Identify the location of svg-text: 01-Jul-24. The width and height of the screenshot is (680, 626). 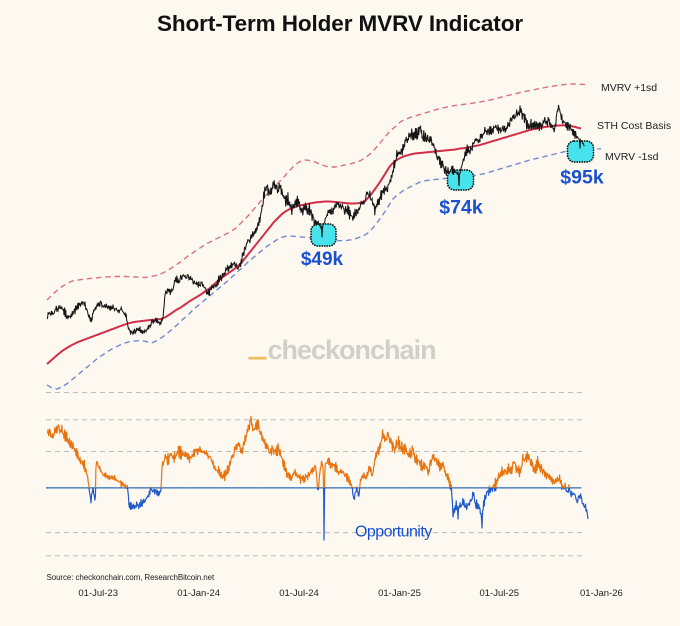
(299, 593).